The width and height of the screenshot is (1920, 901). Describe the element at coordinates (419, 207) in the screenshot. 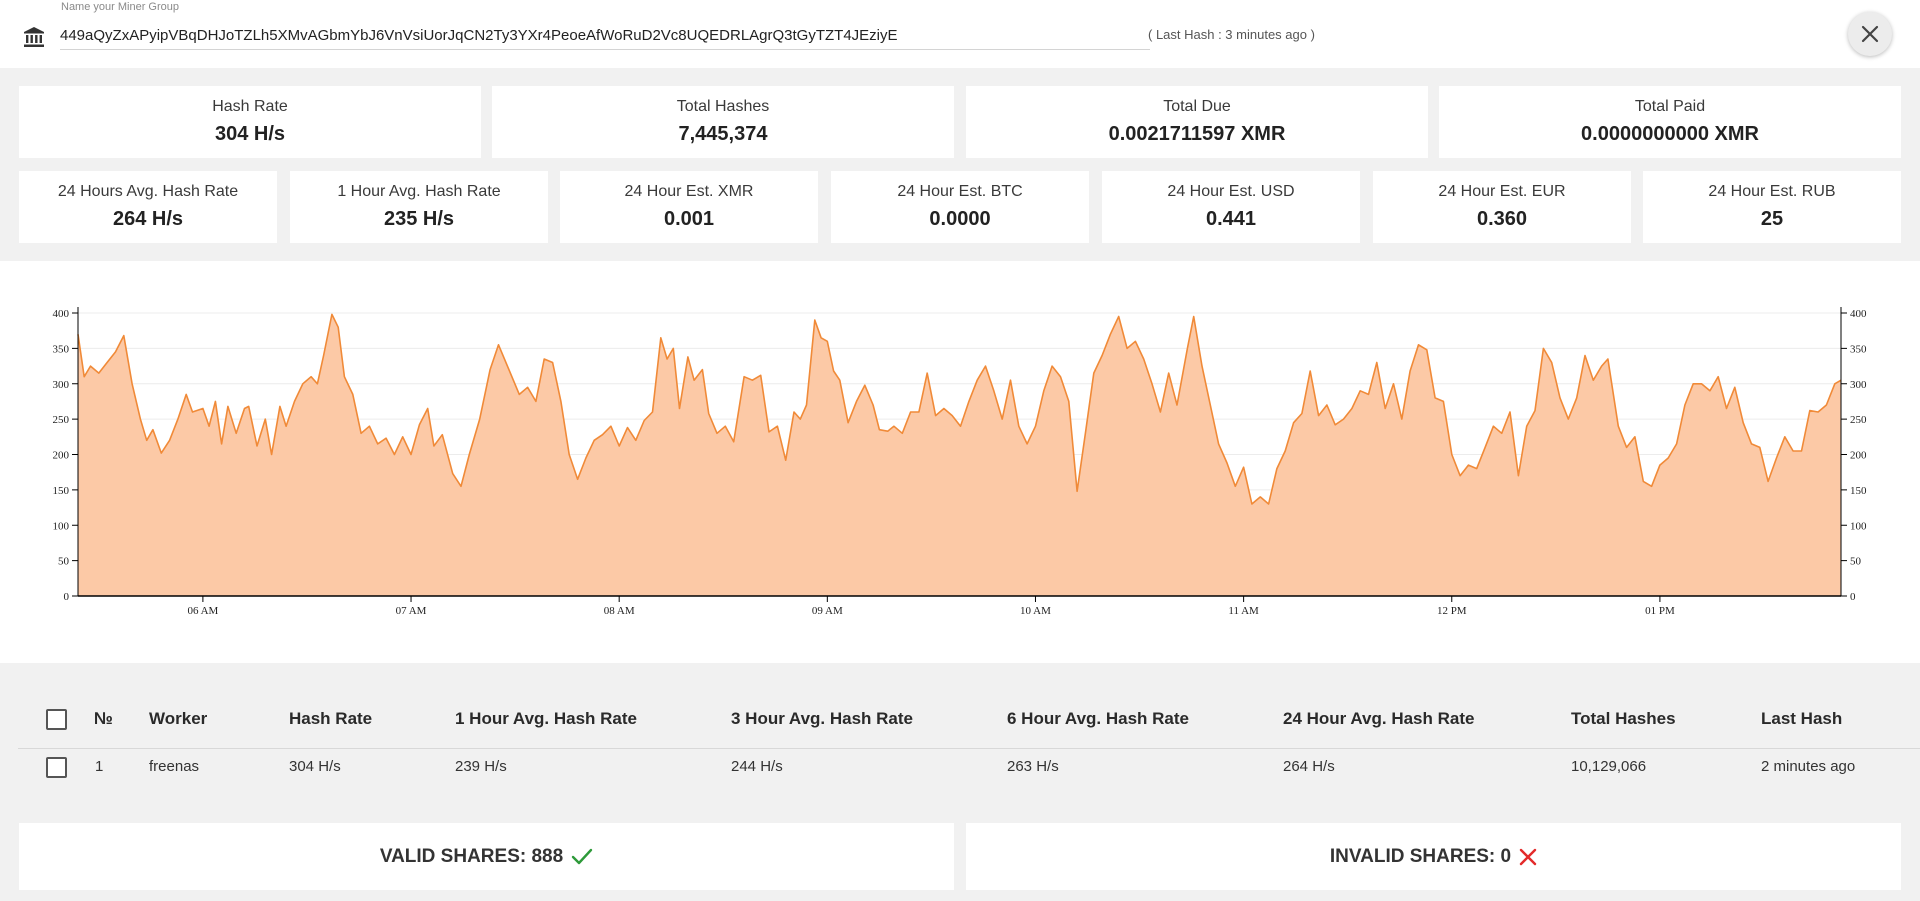

I see `stat-card-1h-avg-hash-rate: 1 Hour Avg. Hash Rate 235 H/s` at that location.